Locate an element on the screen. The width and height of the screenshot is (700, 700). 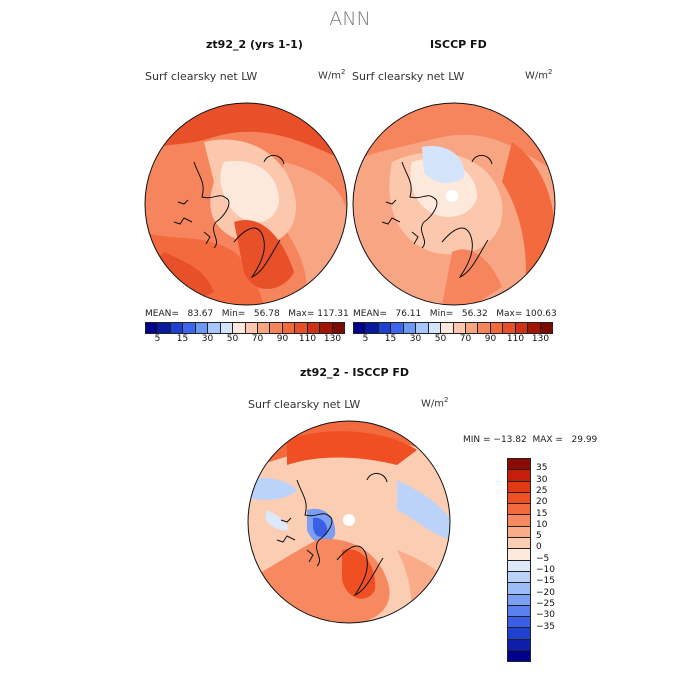
diff-colorbar is located at coordinates (519, 560).